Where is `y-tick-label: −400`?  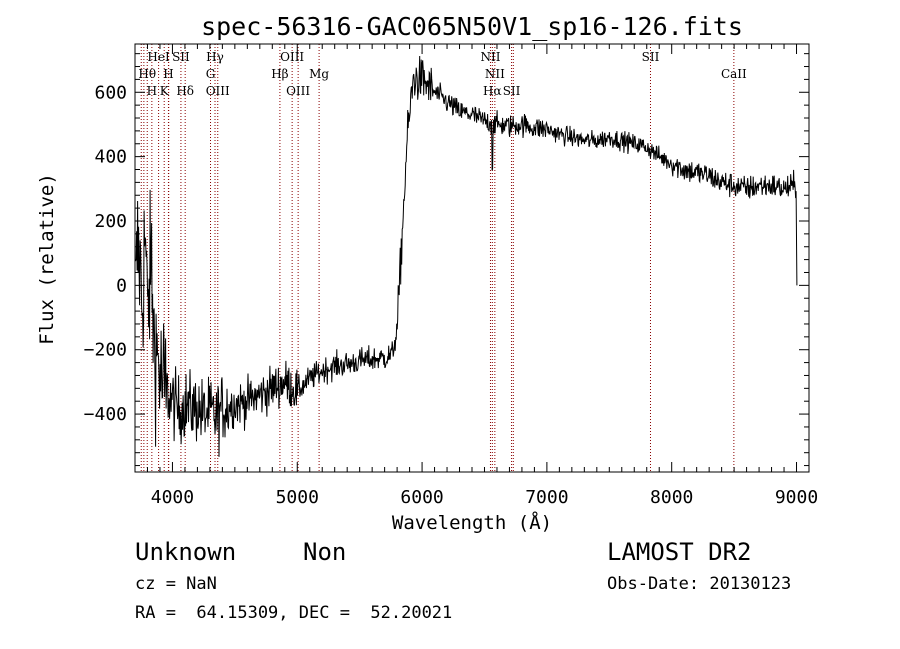
y-tick-label: −400 is located at coordinates (105, 414).